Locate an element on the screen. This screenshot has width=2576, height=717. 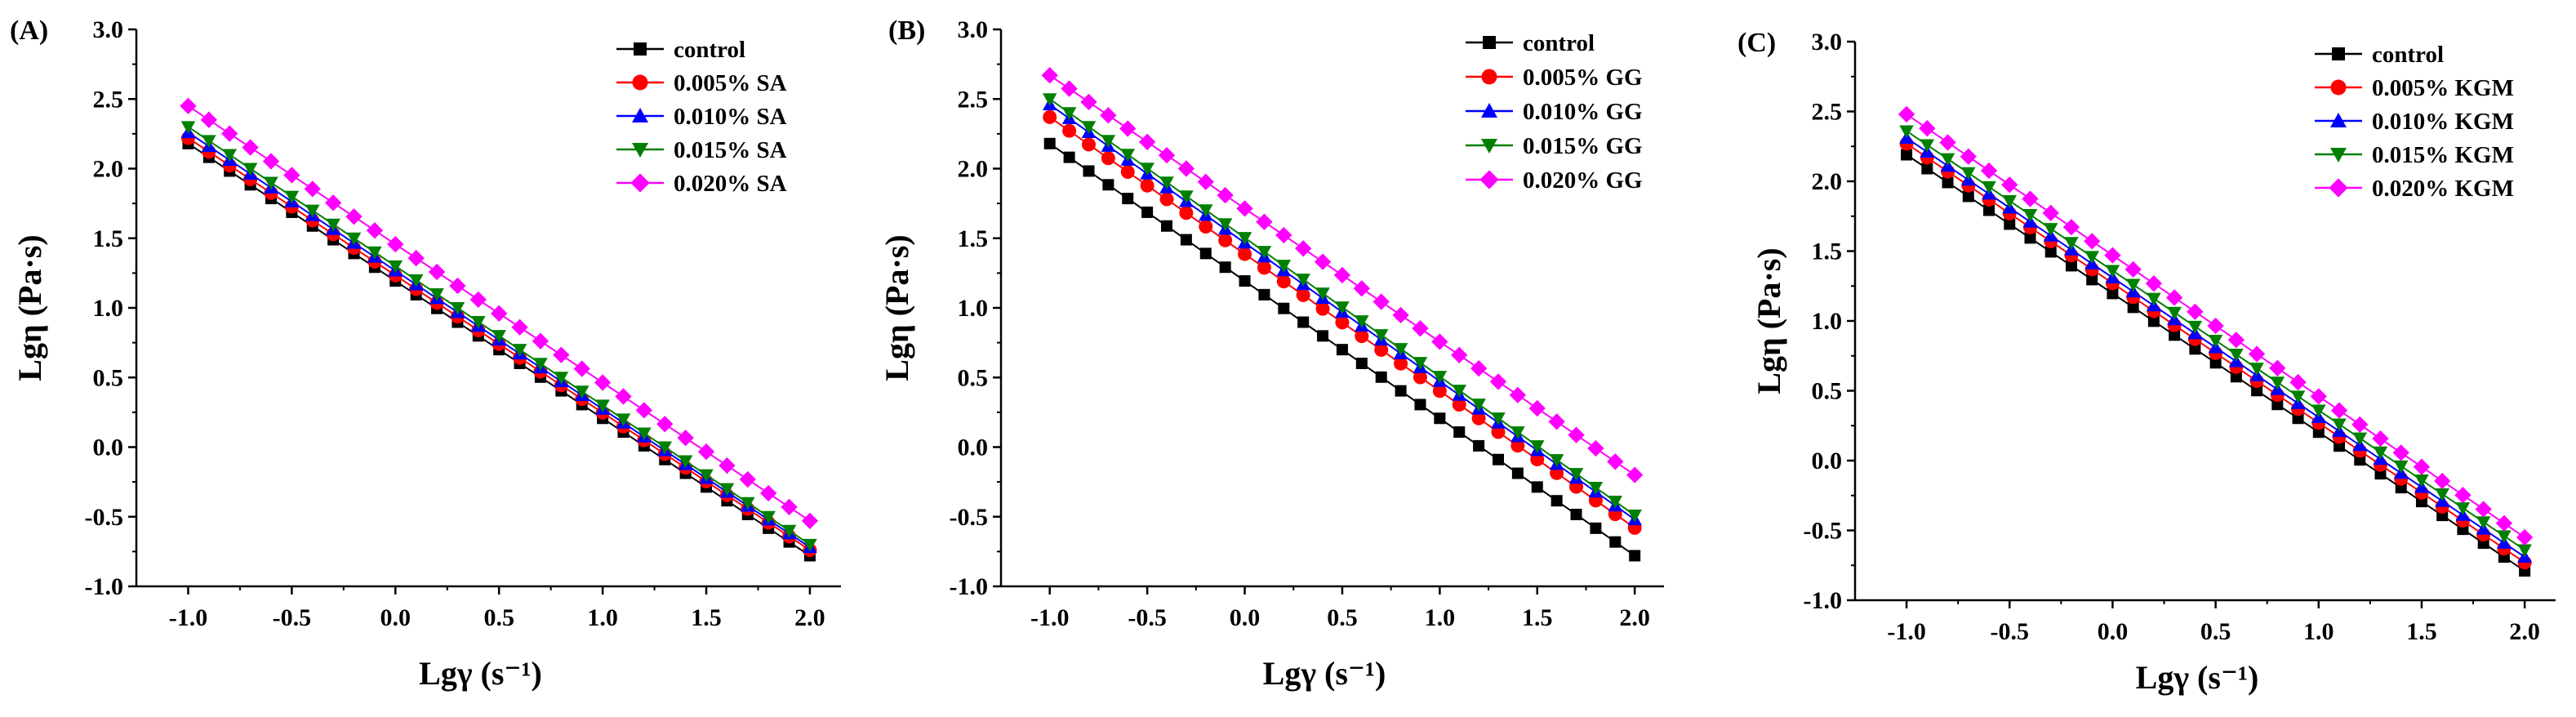
x-axis-title: Lgγ (s⁻¹) is located at coordinates (2197, 677).